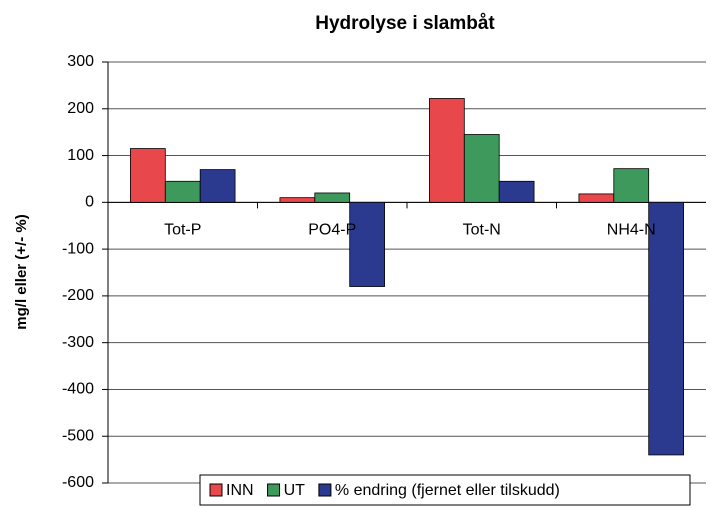  I want to click on y-tick-label: 0, so click(89, 202).